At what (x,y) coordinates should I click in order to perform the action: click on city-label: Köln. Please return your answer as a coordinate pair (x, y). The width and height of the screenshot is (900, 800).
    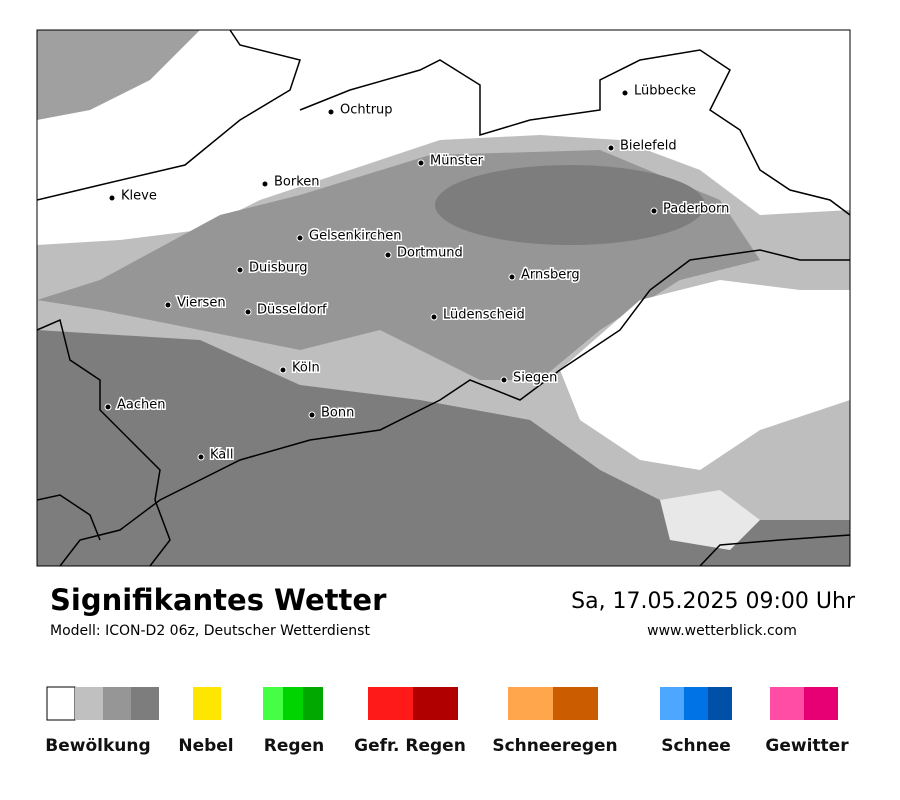
    Looking at the image, I should click on (306, 368).